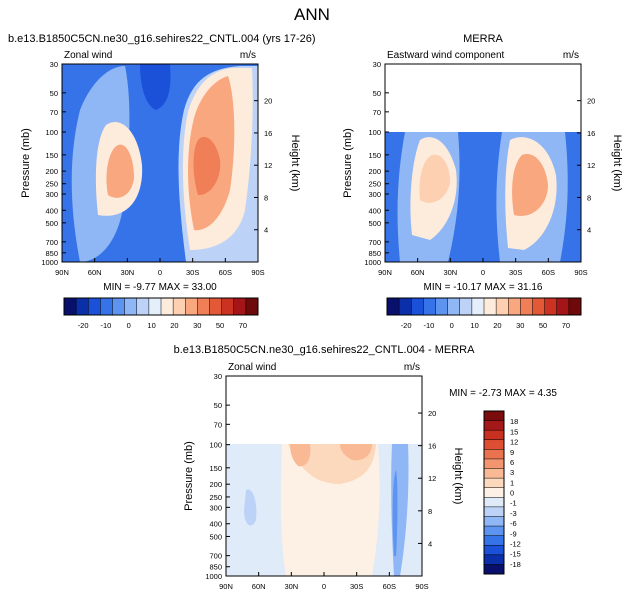 The image size is (624, 596). Describe the element at coordinates (427, 478) in the screenshot. I see `y-axis-right: 20 16 12 8 4` at that location.